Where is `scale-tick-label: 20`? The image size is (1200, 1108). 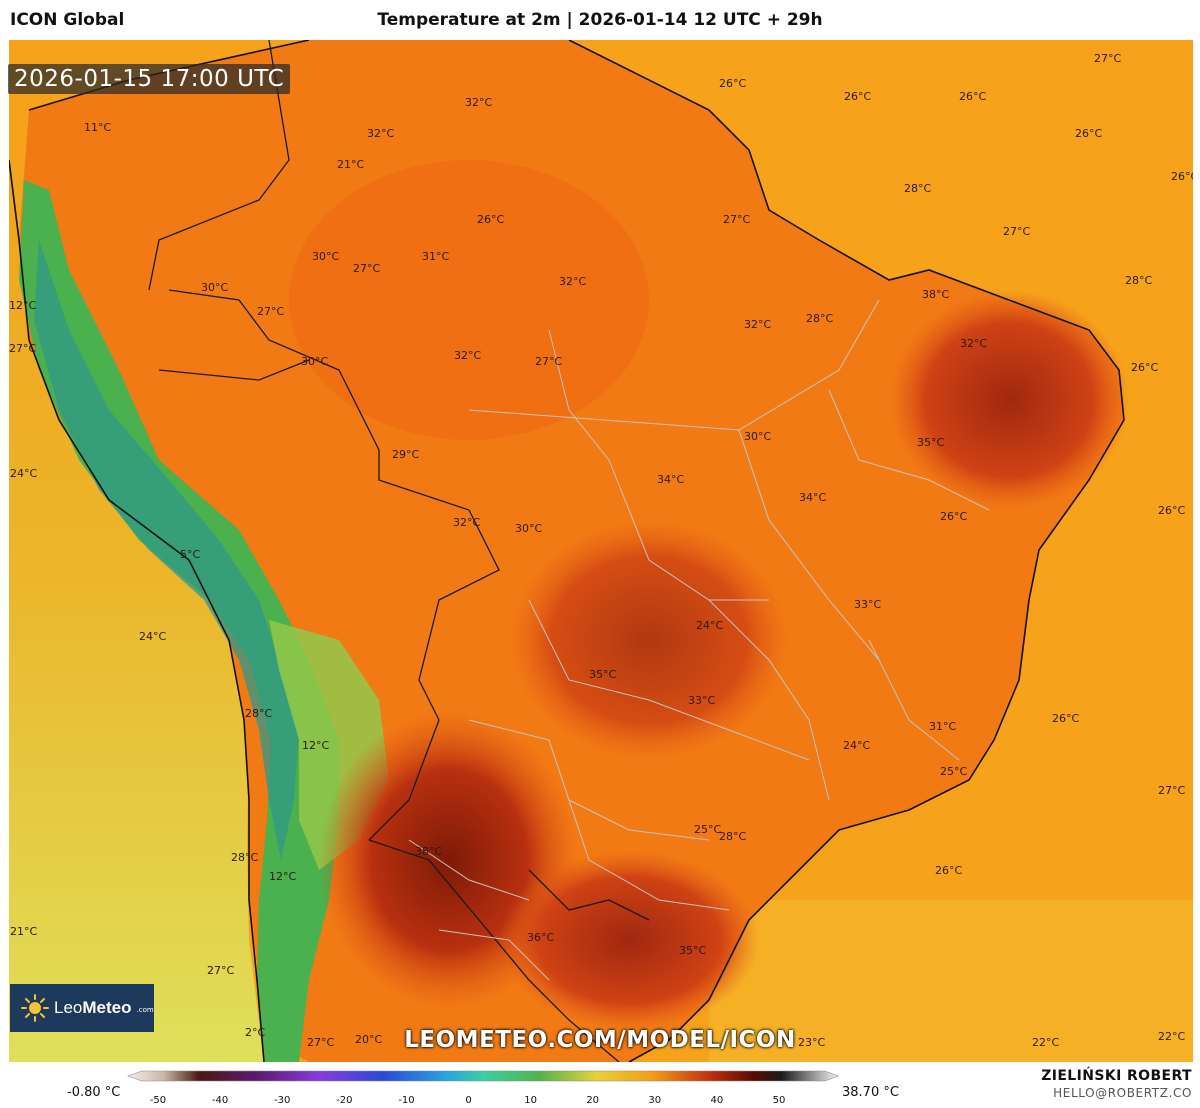 scale-tick-label: 20 is located at coordinates (593, 1100).